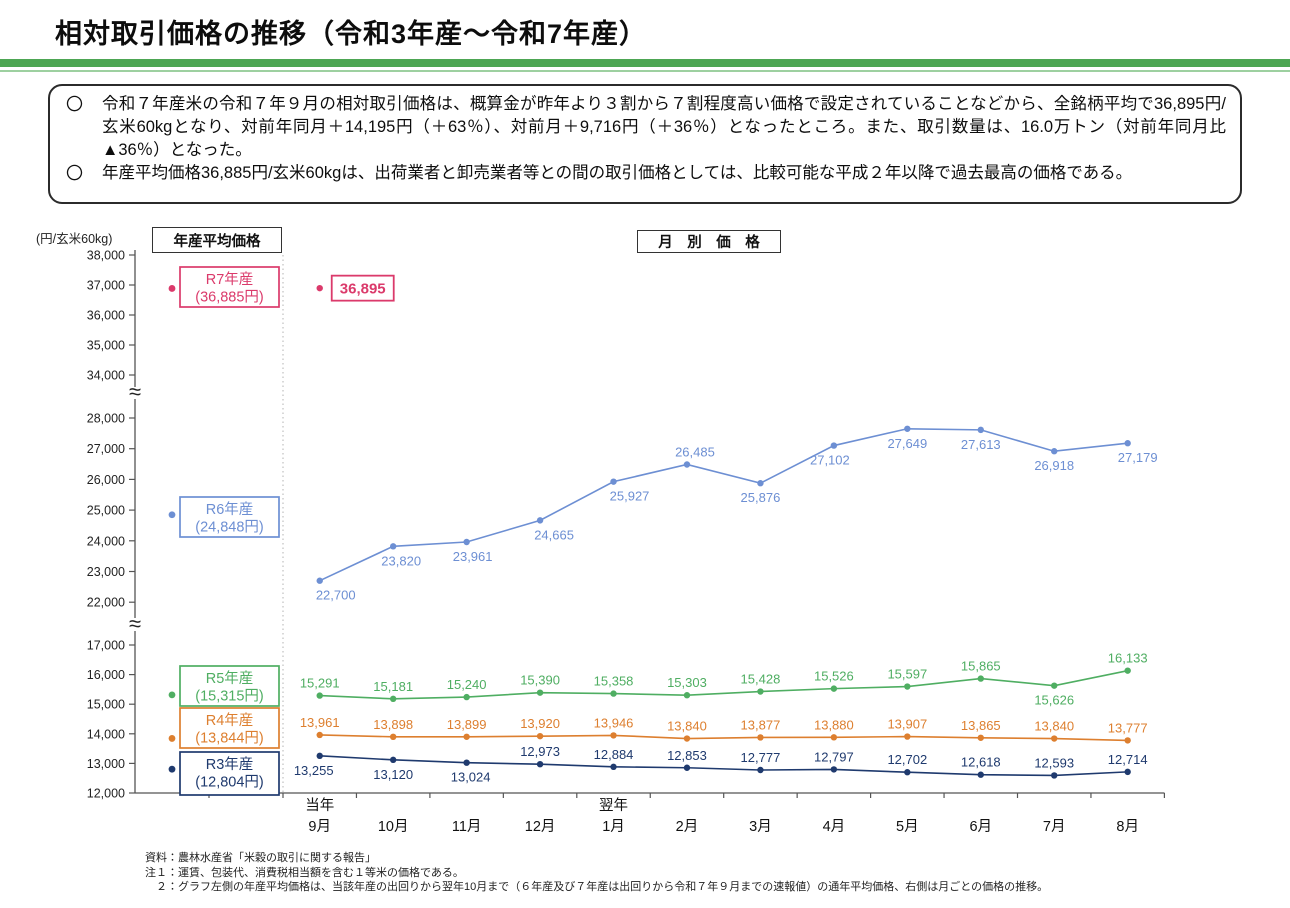 The width and height of the screenshot is (1290, 908). Describe the element at coordinates (393, 827) in the screenshot. I see `svg-text: 10月` at that location.